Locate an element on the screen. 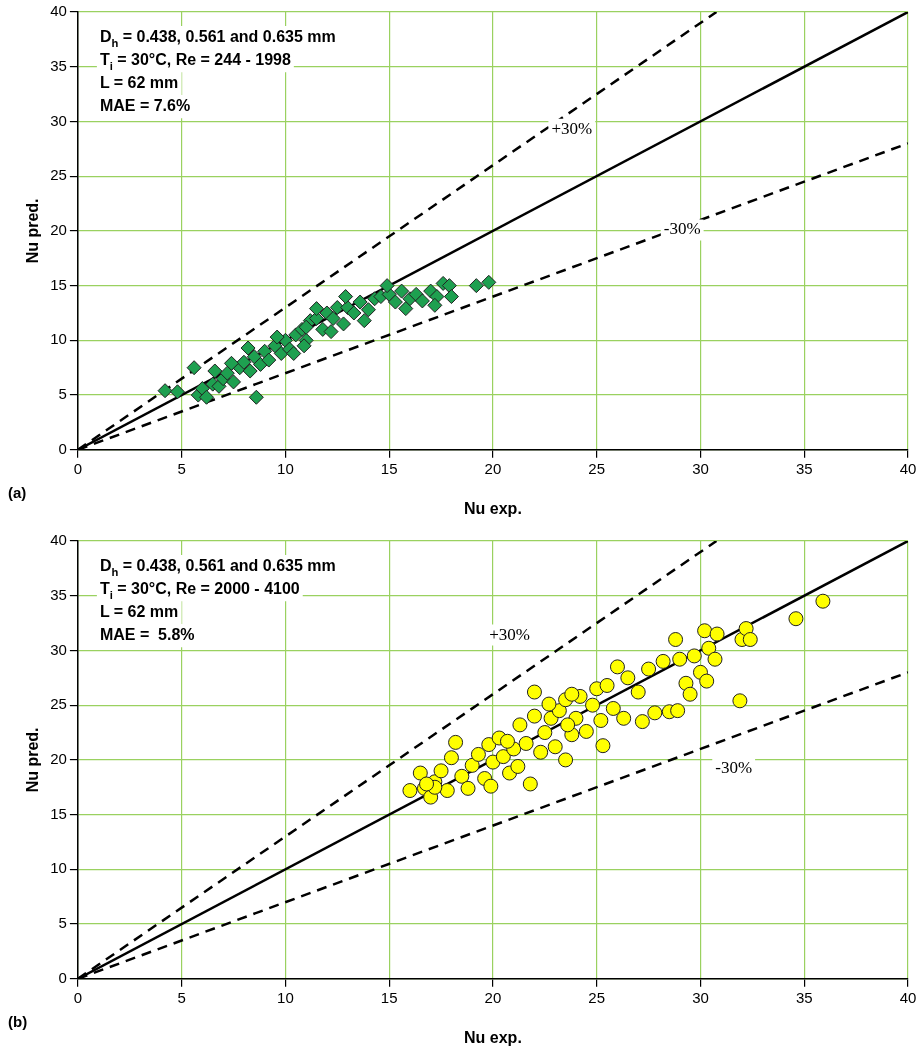 This screenshot has height=1059, width=924. text: (a) is located at coordinates (17, 492).